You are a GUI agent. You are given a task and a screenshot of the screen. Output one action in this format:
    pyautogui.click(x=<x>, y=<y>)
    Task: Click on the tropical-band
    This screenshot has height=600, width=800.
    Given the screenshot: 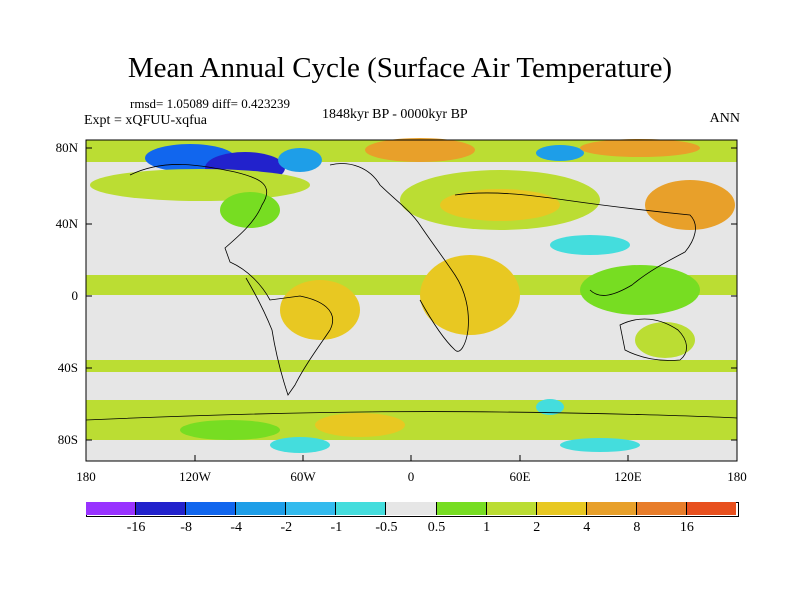 What is the action you would take?
    pyautogui.click(x=411, y=285)
    